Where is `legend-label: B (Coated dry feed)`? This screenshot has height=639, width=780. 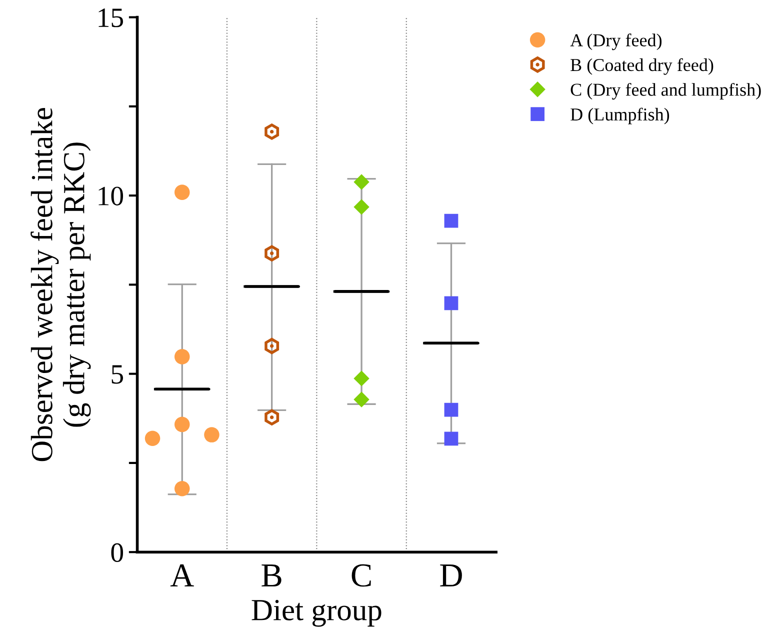
legend-label: B (Coated dry feed) is located at coordinates (642, 66).